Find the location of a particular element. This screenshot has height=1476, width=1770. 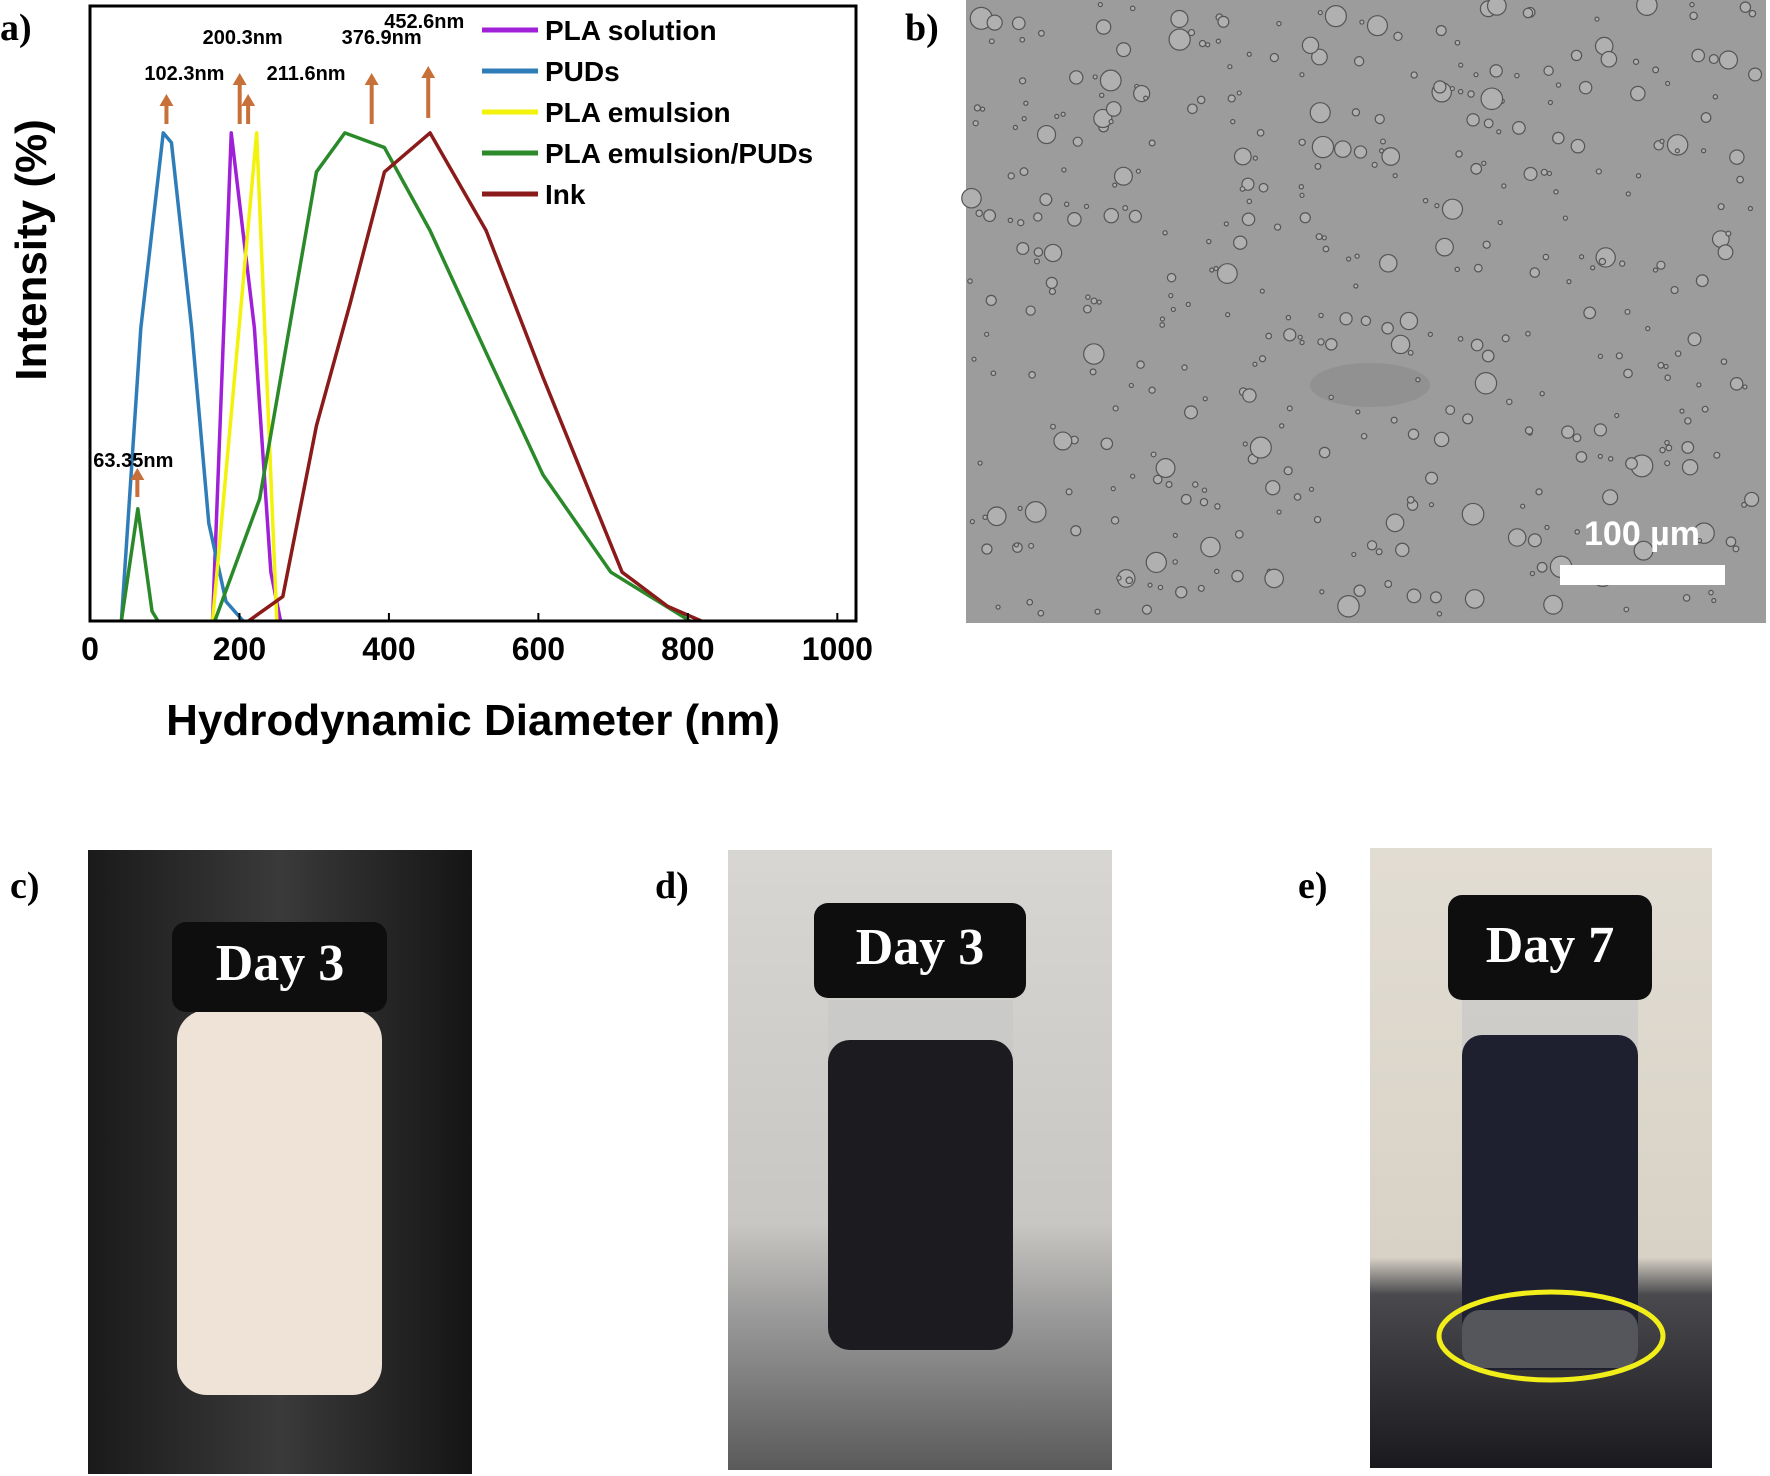

legend-label: PLA emulsion is located at coordinates (638, 112).